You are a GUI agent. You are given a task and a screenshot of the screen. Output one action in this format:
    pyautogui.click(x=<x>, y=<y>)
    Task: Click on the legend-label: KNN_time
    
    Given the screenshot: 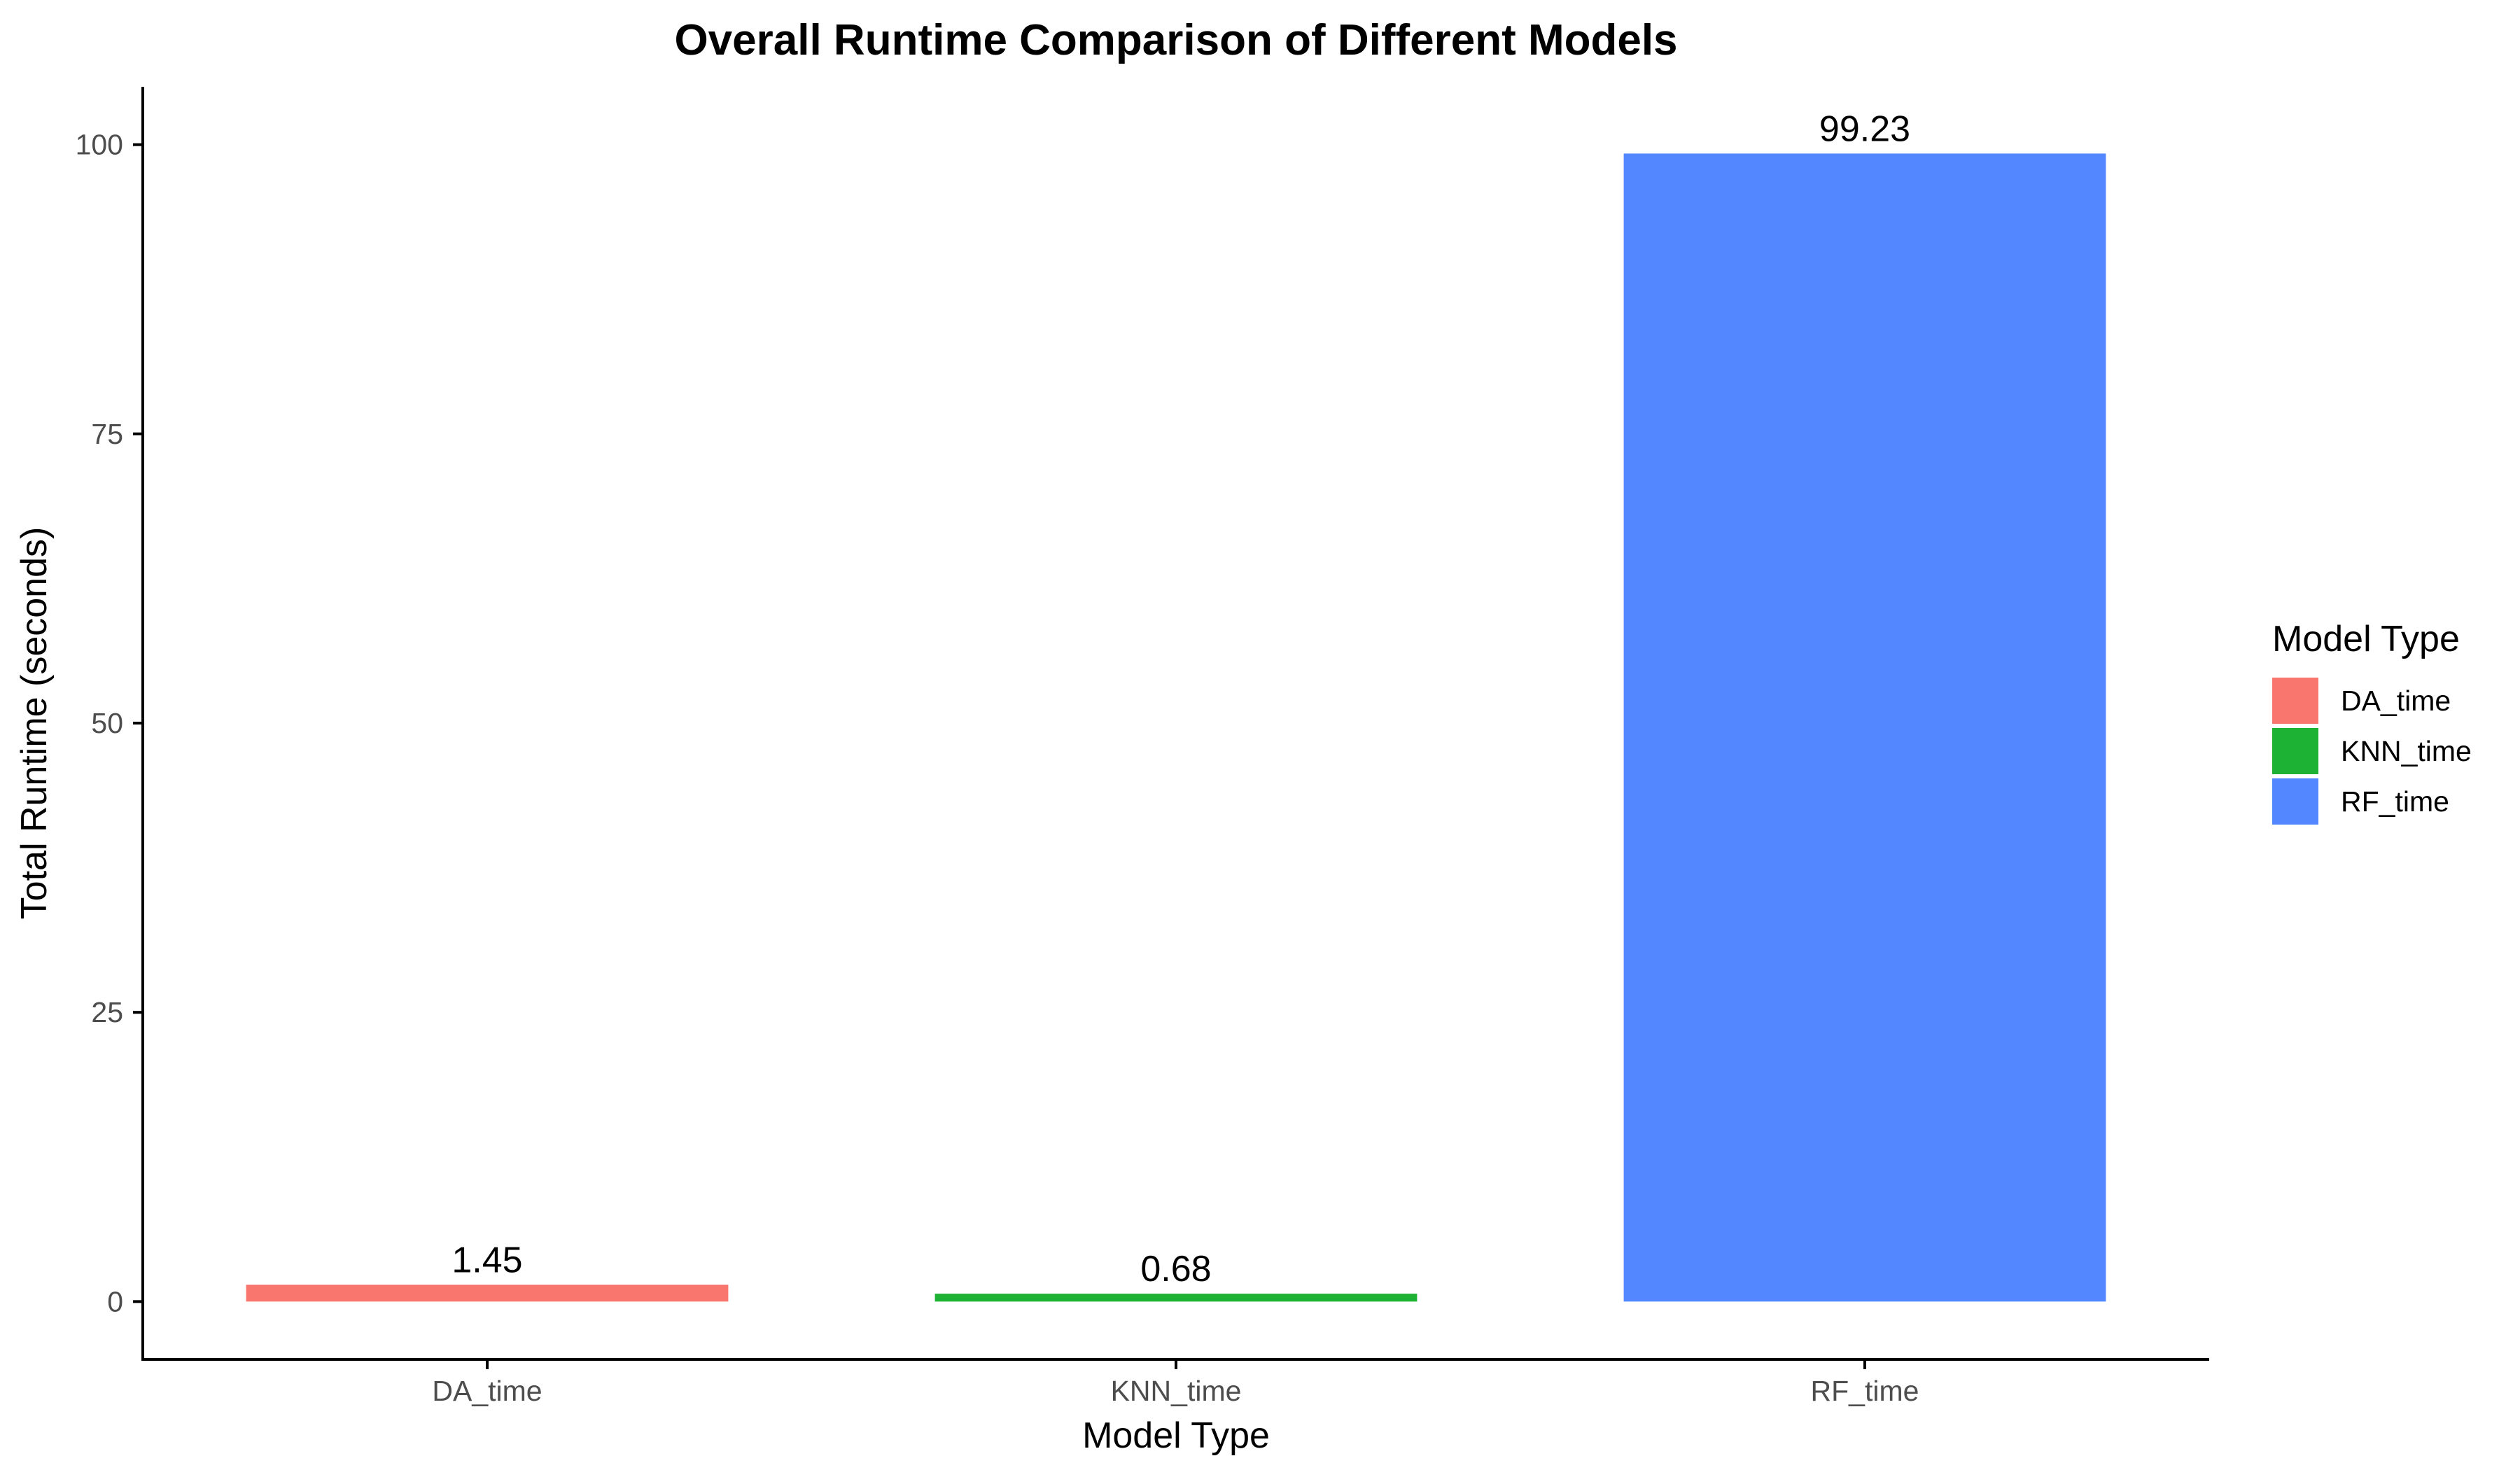 What is the action you would take?
    pyautogui.click(x=2406, y=751)
    